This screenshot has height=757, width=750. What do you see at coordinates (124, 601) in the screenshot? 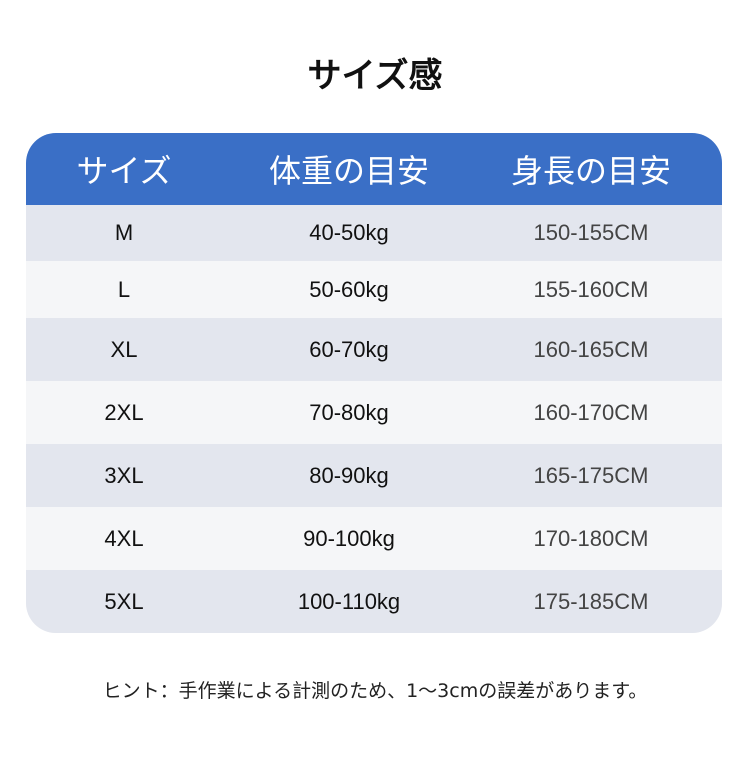
I see `size-cell: 5XL` at bounding box center [124, 601].